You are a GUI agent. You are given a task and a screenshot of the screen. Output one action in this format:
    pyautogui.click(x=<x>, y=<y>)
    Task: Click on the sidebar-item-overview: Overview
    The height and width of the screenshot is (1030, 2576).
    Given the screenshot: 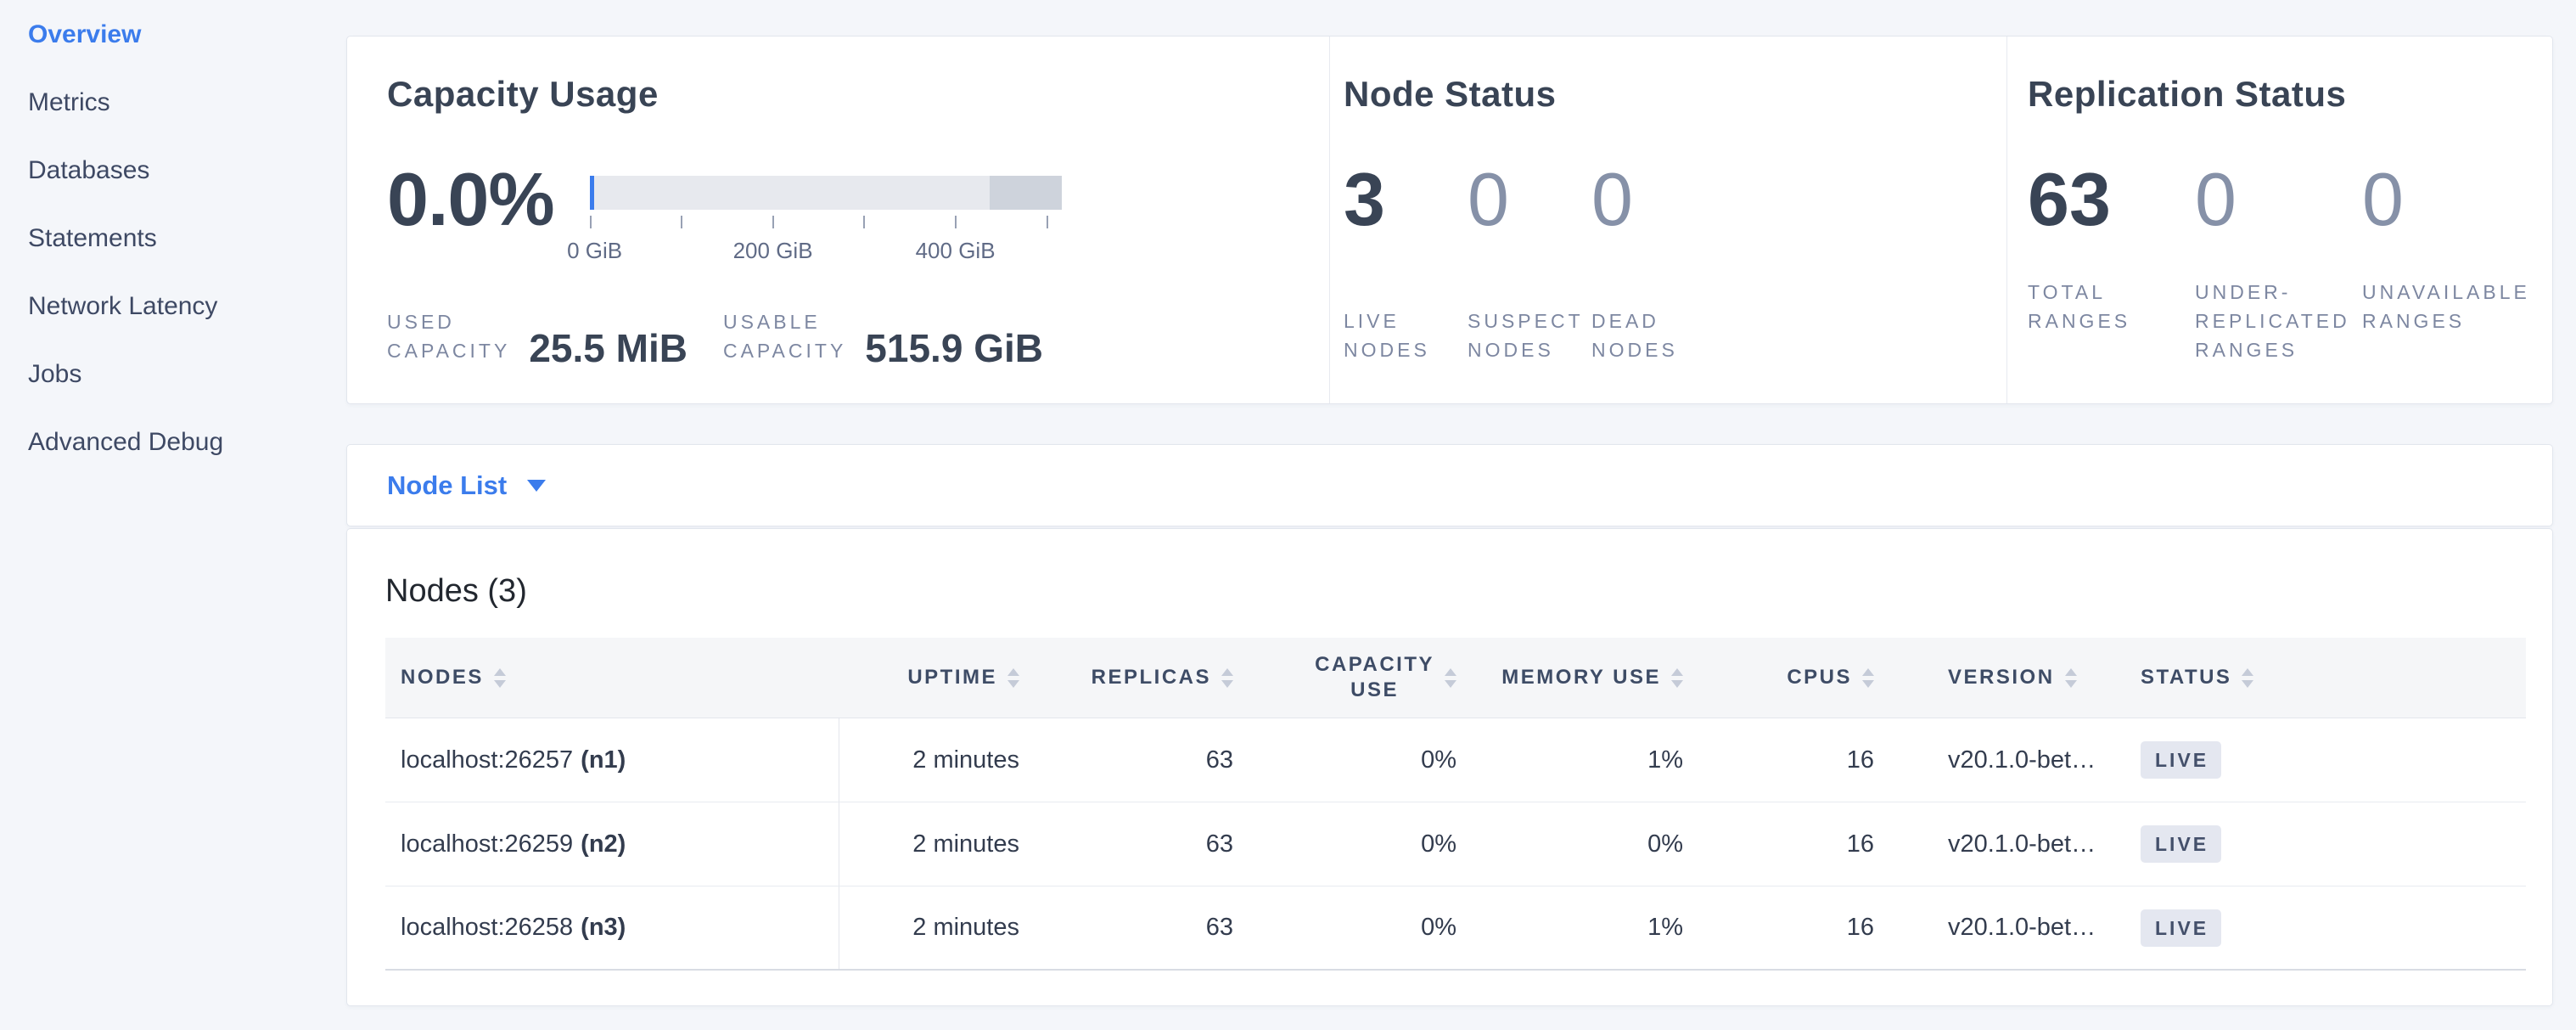 What is the action you would take?
    pyautogui.click(x=85, y=34)
    